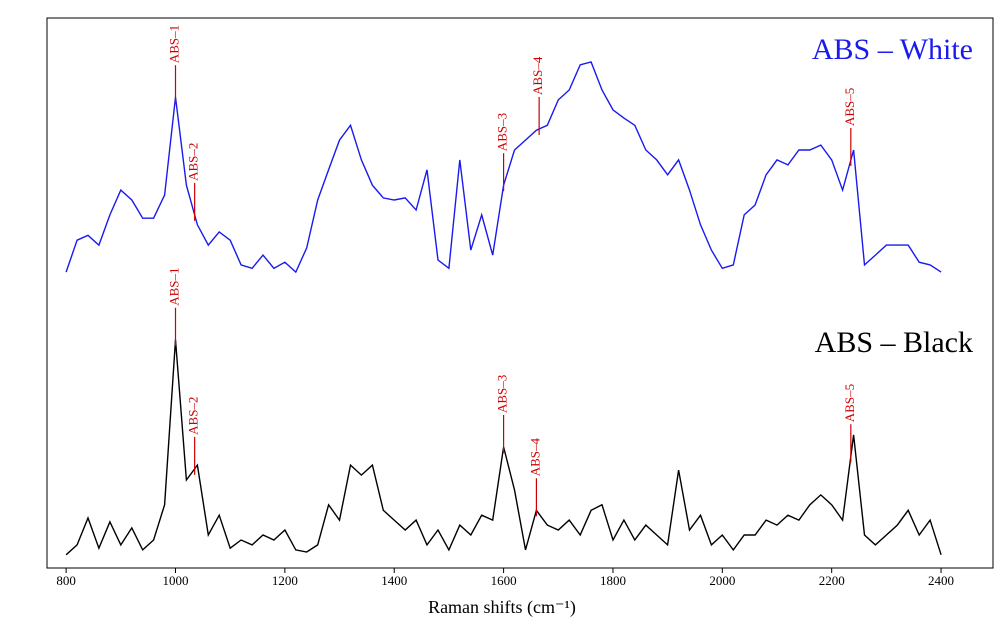  I want to click on x-tick-label: 1000, so click(176, 580).